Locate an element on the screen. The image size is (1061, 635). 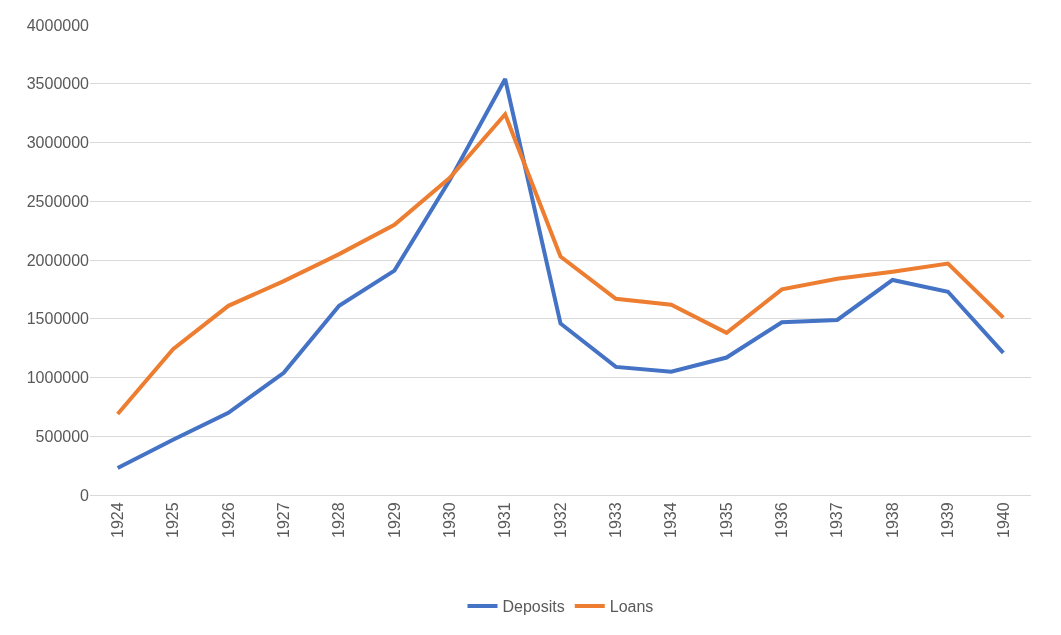
x-tick-label: 1927 is located at coordinates (283, 520).